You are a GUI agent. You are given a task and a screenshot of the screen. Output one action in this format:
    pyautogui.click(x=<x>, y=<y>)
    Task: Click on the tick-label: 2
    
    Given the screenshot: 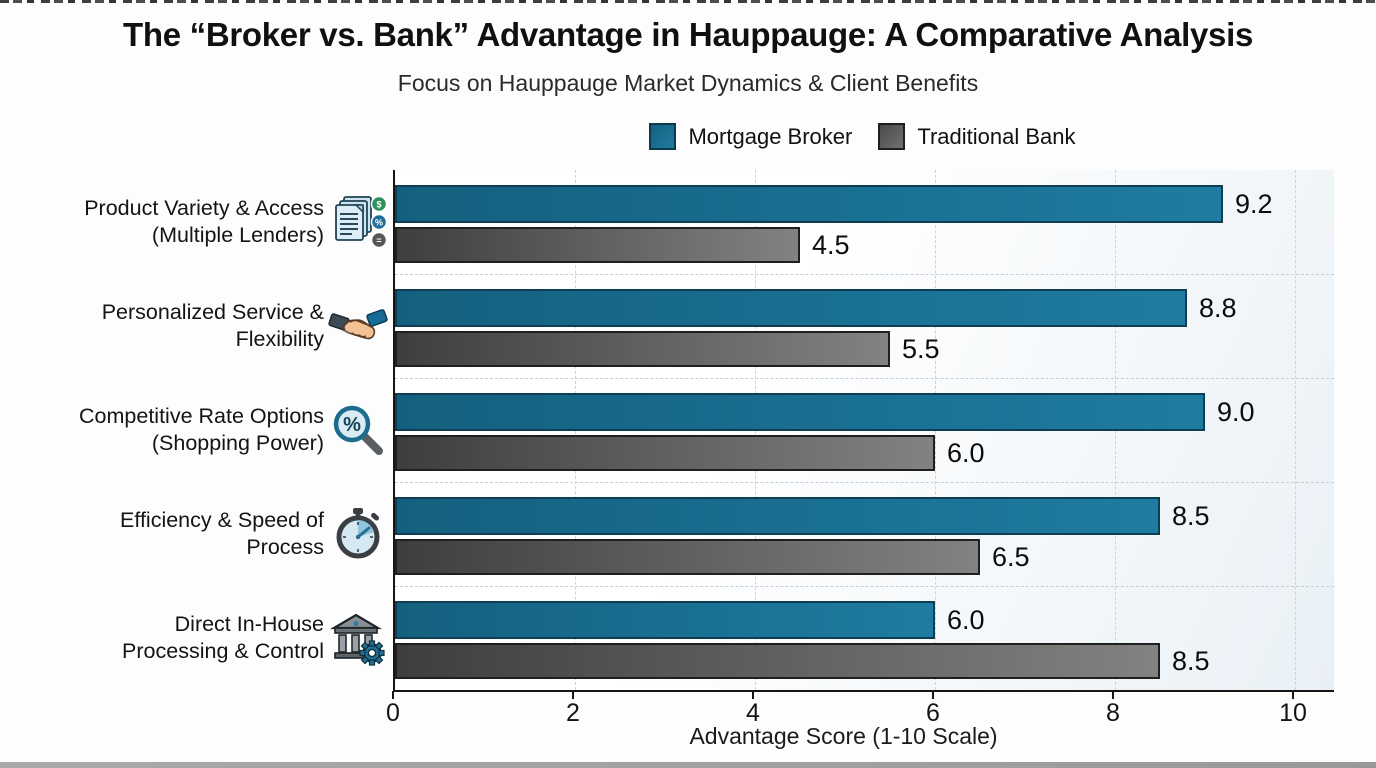 What is the action you would take?
    pyautogui.click(x=573, y=713)
    